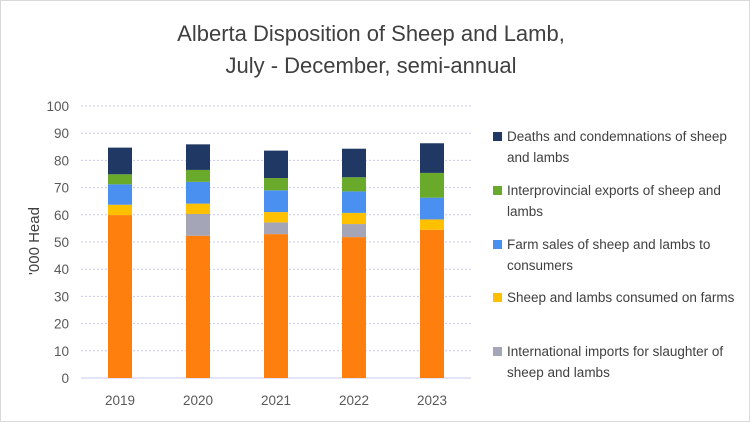  Describe the element at coordinates (198, 400) in the screenshot. I see `x-tick-label: 2020` at that location.